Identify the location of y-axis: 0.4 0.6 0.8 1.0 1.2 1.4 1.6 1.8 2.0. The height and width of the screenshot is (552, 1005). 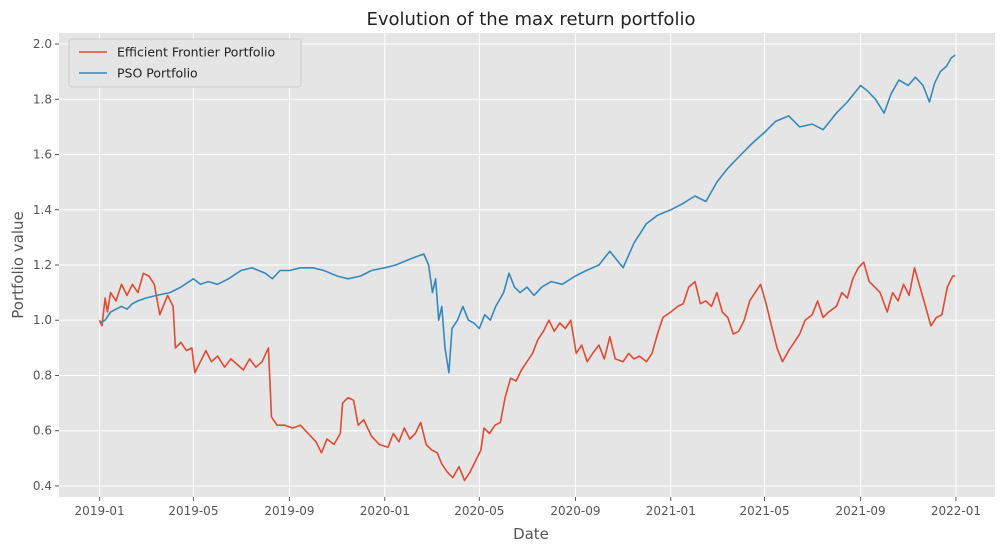
(46, 265).